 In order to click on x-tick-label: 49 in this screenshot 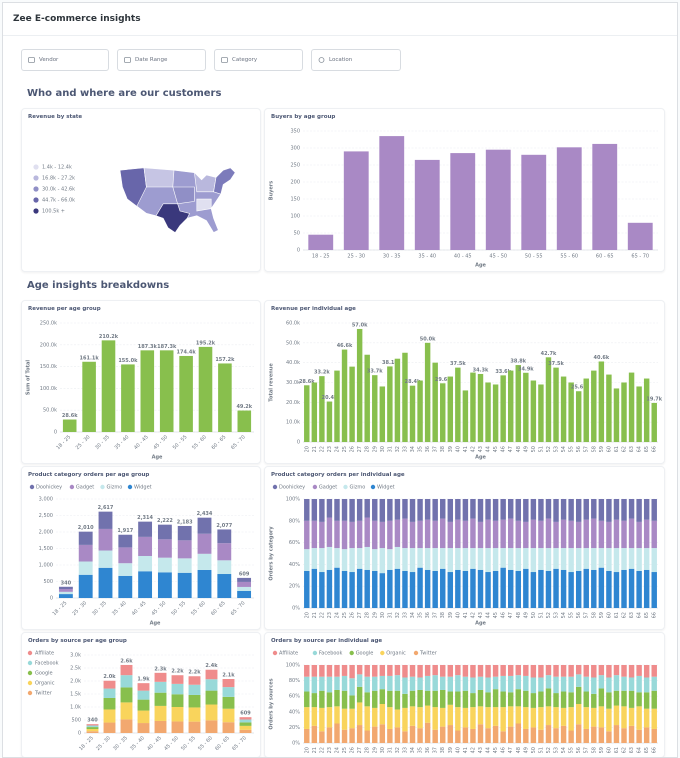, I will do `click(526, 750)`.